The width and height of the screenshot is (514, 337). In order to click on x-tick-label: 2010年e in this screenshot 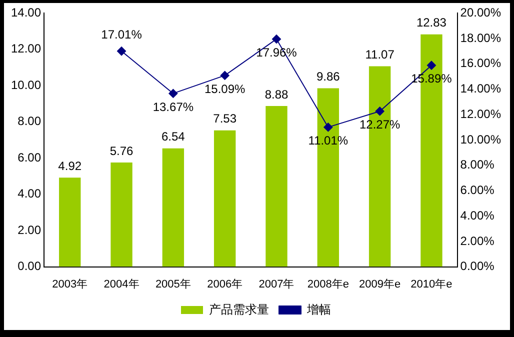, I will do `click(431, 284)`.